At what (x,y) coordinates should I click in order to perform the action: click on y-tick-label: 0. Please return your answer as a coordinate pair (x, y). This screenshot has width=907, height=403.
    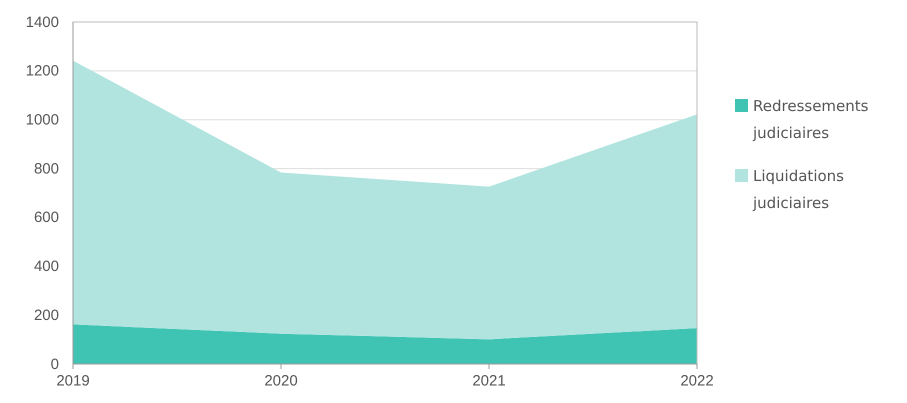
    Looking at the image, I should click on (54, 364).